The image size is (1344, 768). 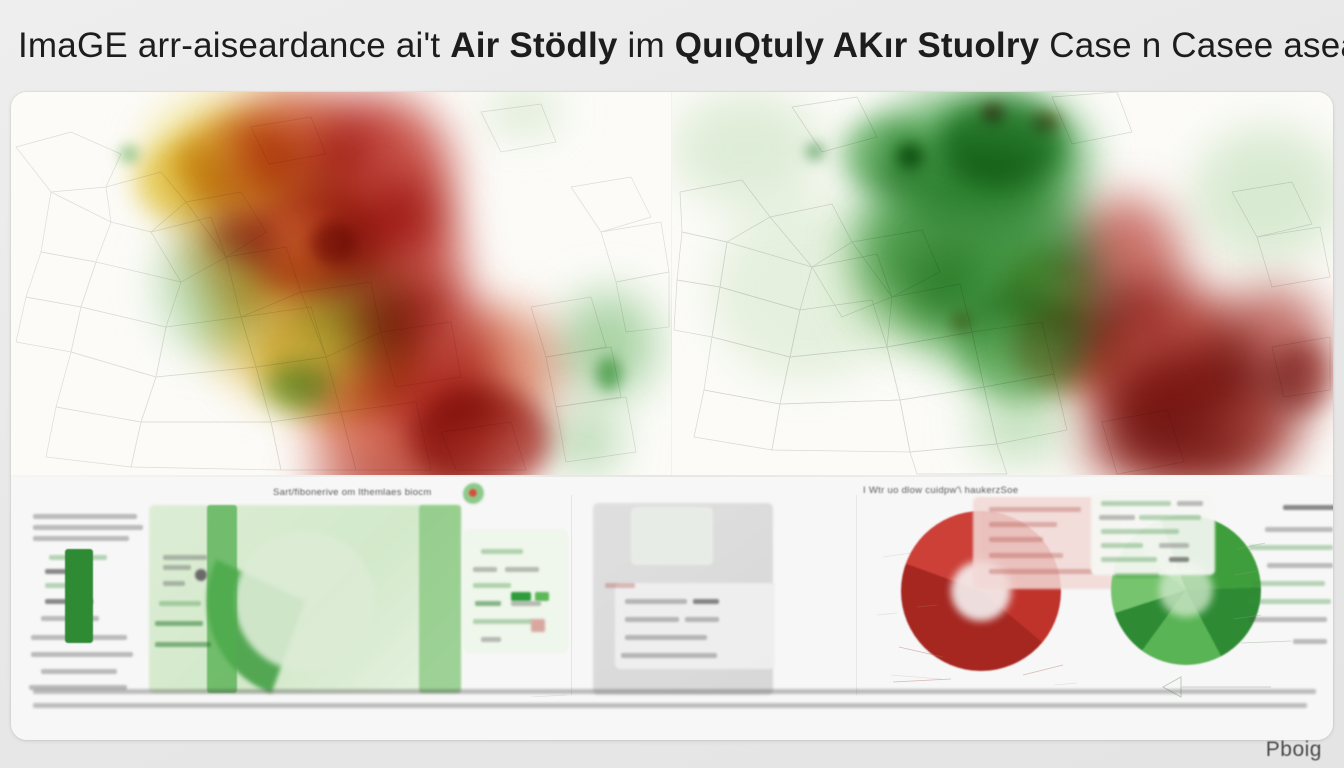 What do you see at coordinates (474, 494) in the screenshot?
I see `marker-icon` at bounding box center [474, 494].